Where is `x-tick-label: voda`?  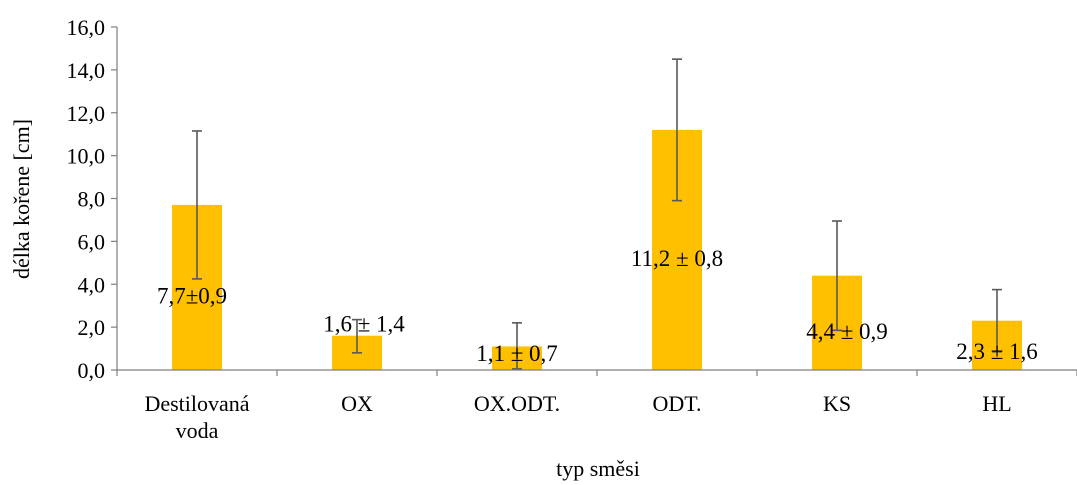 x-tick-label: voda is located at coordinates (197, 430).